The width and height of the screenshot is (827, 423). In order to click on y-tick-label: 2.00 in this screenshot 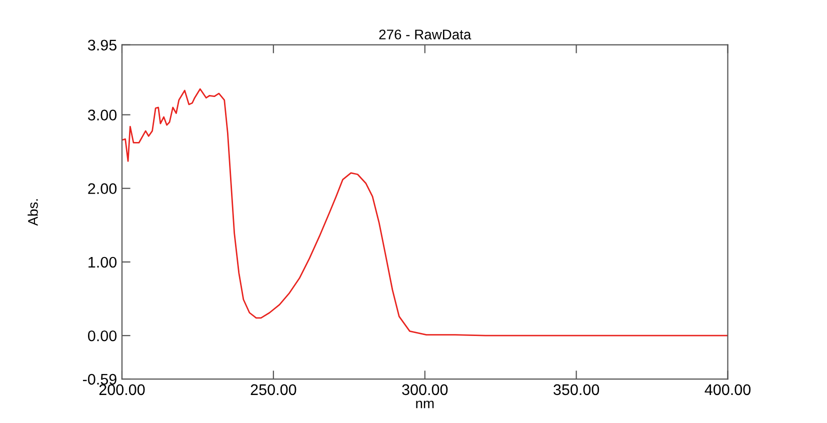, I will do `click(102, 188)`.